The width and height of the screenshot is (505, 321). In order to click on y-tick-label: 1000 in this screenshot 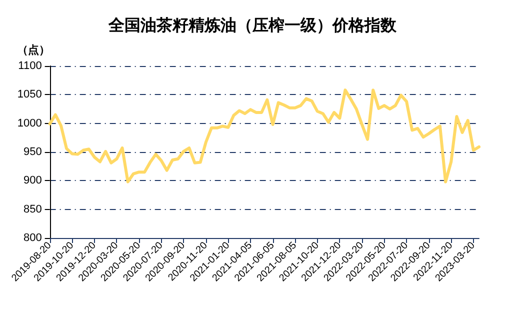, I will do `click(29, 123)`.